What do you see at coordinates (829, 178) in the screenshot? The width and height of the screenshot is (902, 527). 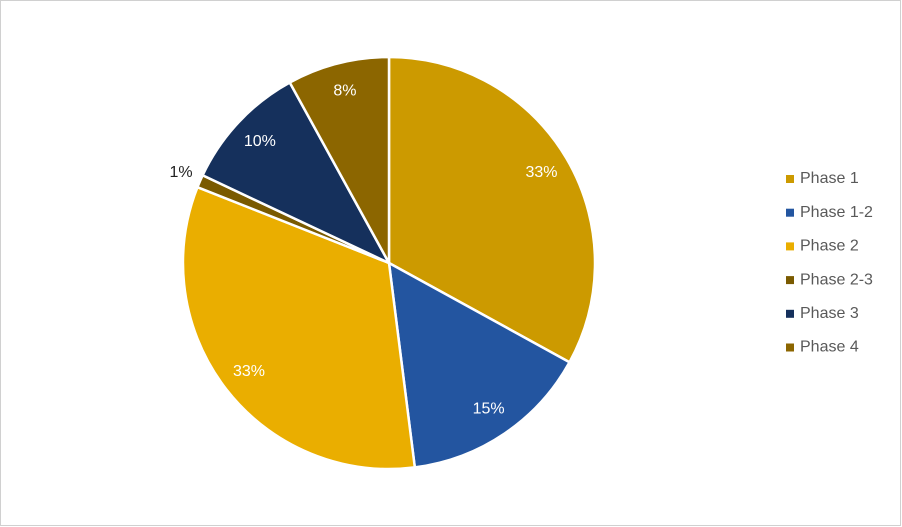 I see `legend-label: Phase 1` at bounding box center [829, 178].